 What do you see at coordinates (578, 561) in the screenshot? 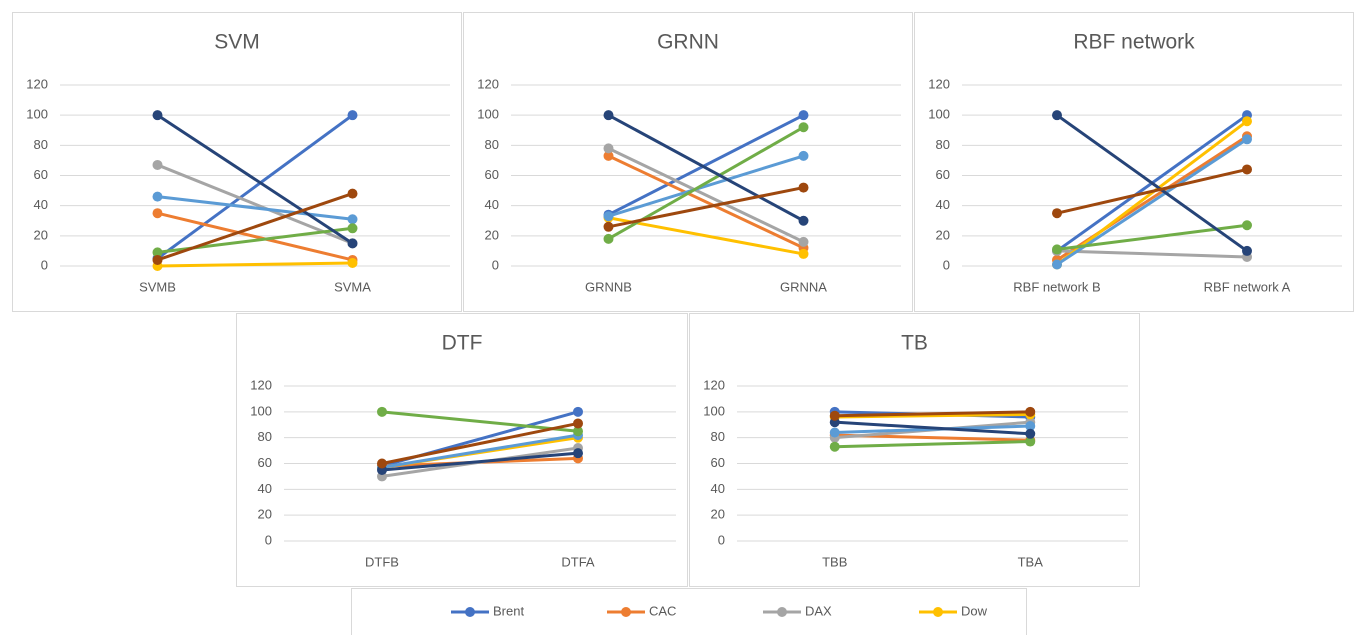
I see `x-tick-label: DTFA` at bounding box center [578, 561].